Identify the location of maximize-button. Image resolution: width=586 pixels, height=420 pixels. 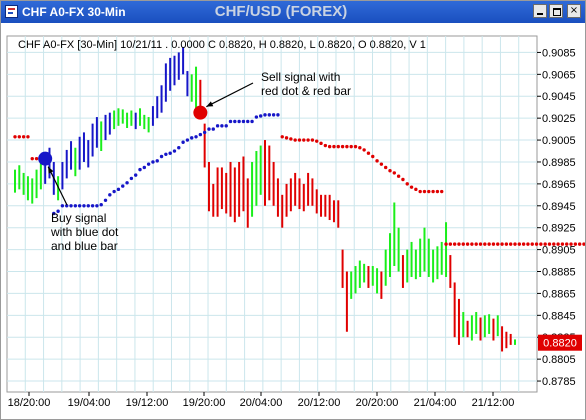
(556, 11).